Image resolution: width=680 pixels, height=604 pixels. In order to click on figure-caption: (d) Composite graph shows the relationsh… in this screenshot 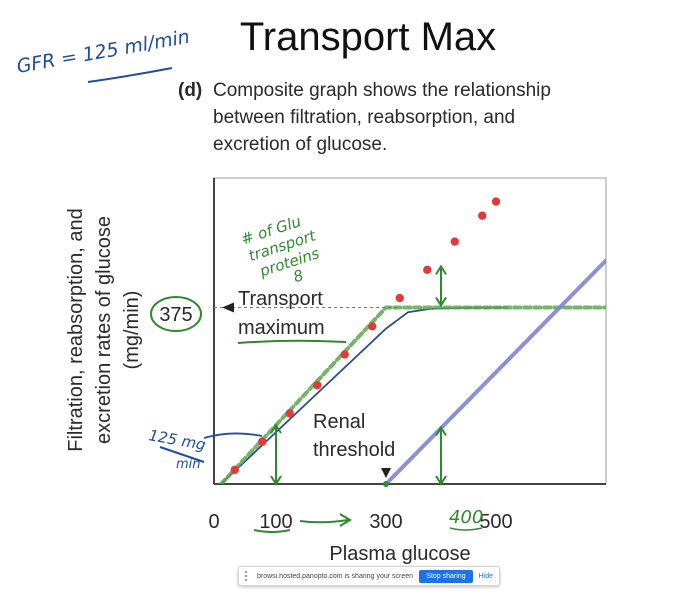, I will do `click(364, 117)`.